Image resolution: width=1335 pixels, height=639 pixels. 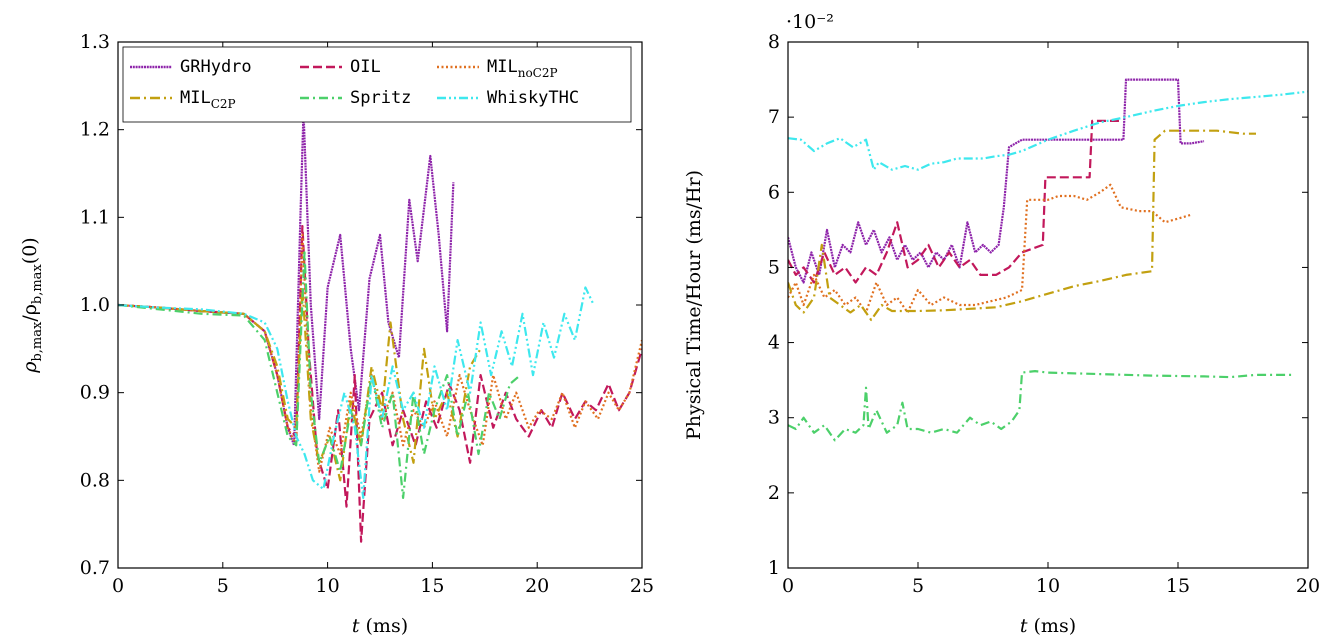 What do you see at coordinates (95, 130) in the screenshot?
I see `y-tick-label: 1.2` at bounding box center [95, 130].